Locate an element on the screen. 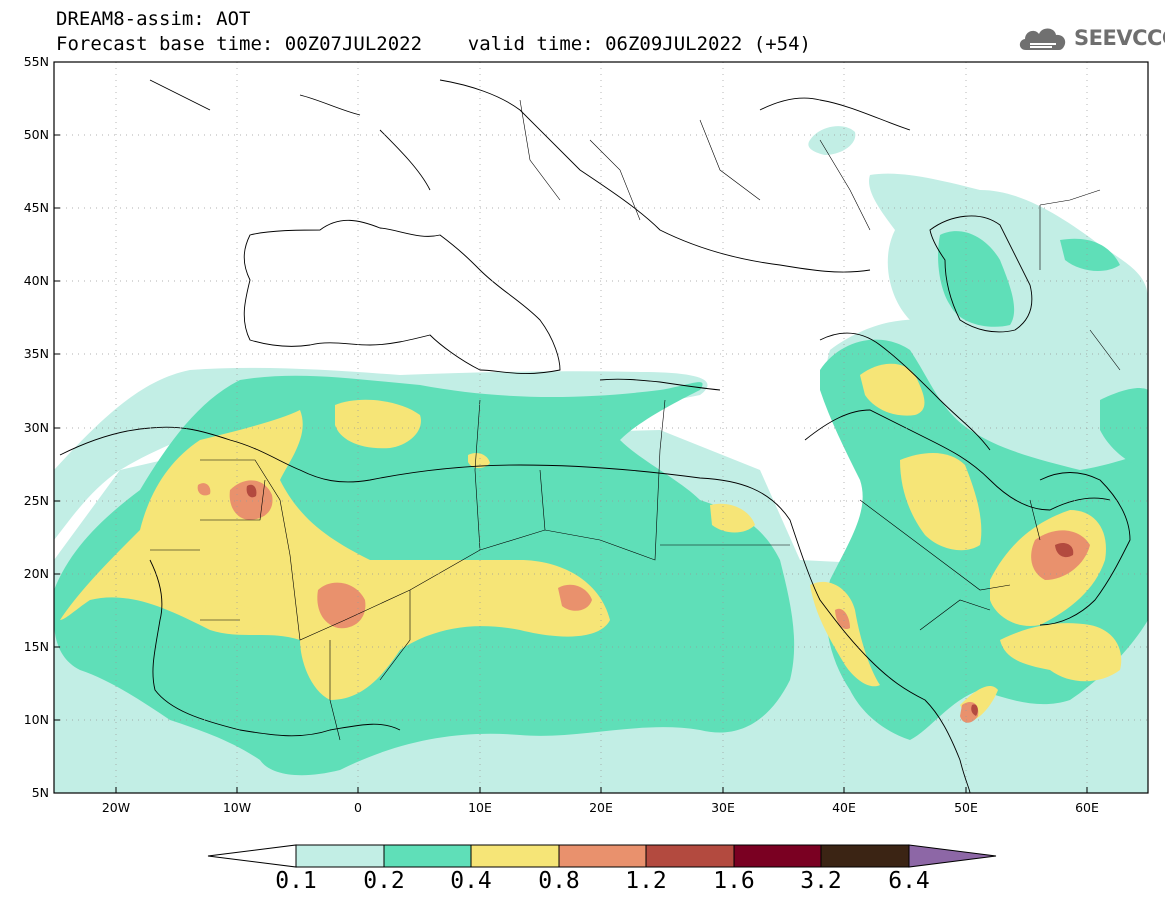 The width and height of the screenshot is (1165, 905). lon-labels: 20W 10W 0 10E 20E 30E 40E 50E 60E is located at coordinates (600, 807).